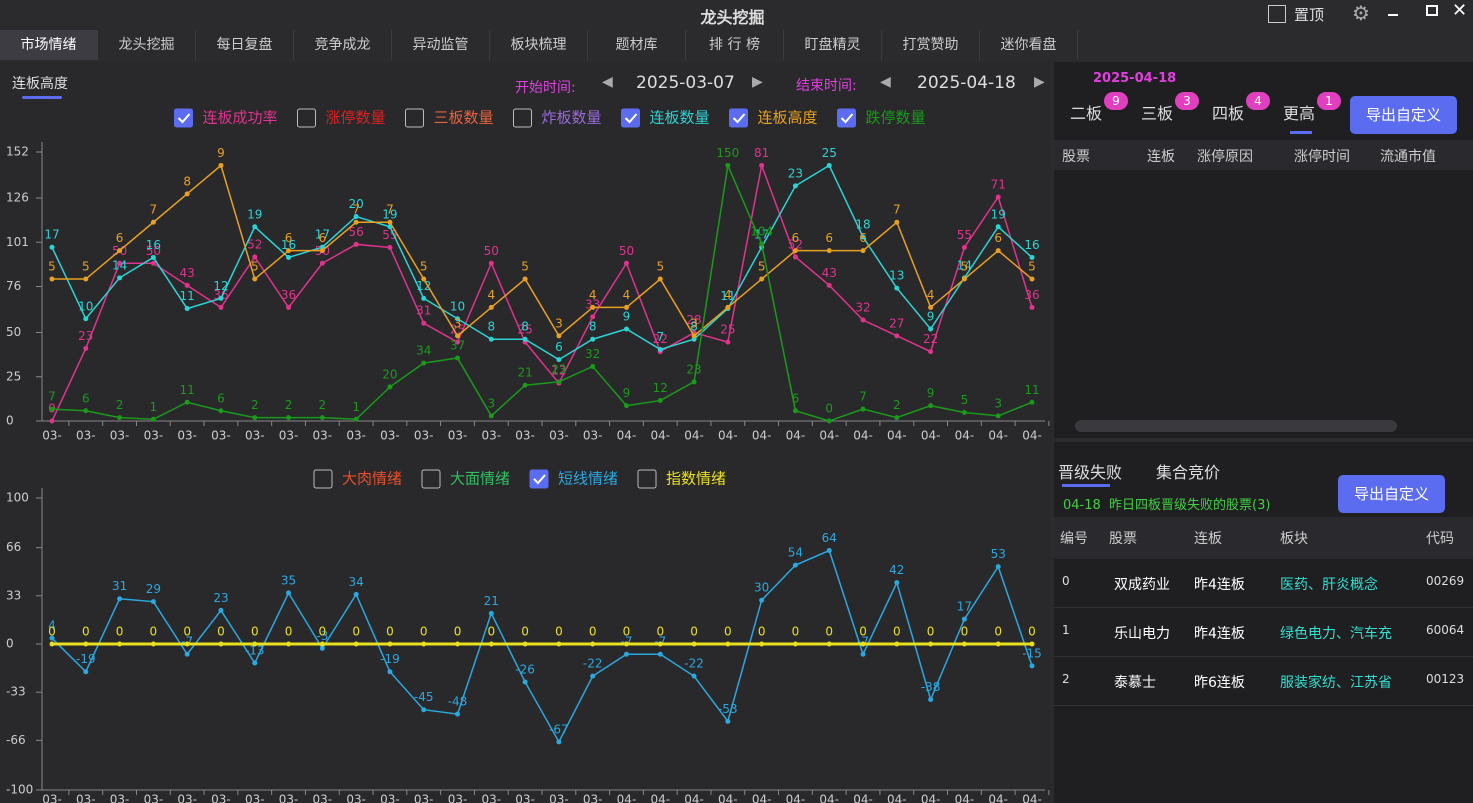 This screenshot has height=803, width=1473. I want to click on start-date: 2025-03-07, so click(685, 83).